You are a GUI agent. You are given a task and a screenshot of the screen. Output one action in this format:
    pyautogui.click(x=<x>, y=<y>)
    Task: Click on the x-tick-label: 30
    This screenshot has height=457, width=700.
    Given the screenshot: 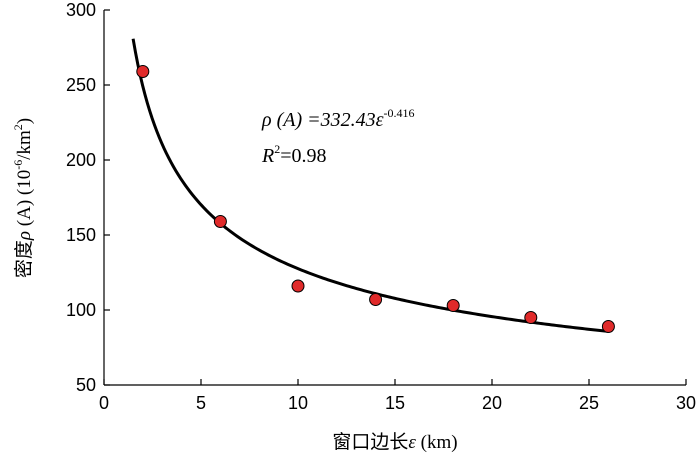 What is the action you would take?
    pyautogui.click(x=686, y=403)
    